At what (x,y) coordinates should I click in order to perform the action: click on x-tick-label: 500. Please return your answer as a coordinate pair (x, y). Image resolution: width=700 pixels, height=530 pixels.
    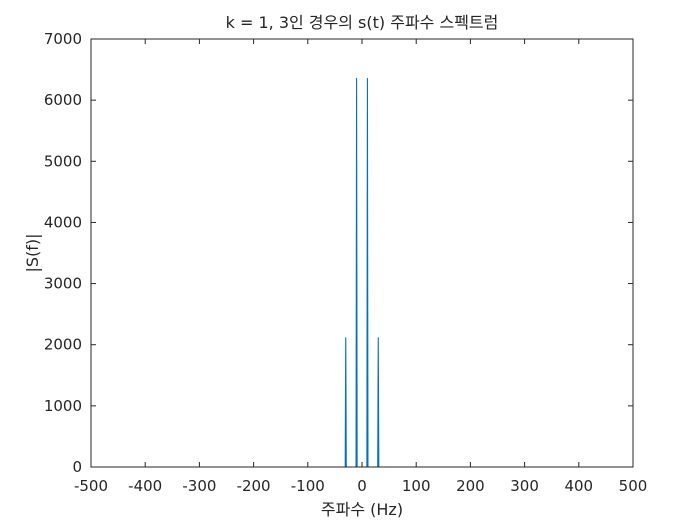
    Looking at the image, I should click on (633, 486).